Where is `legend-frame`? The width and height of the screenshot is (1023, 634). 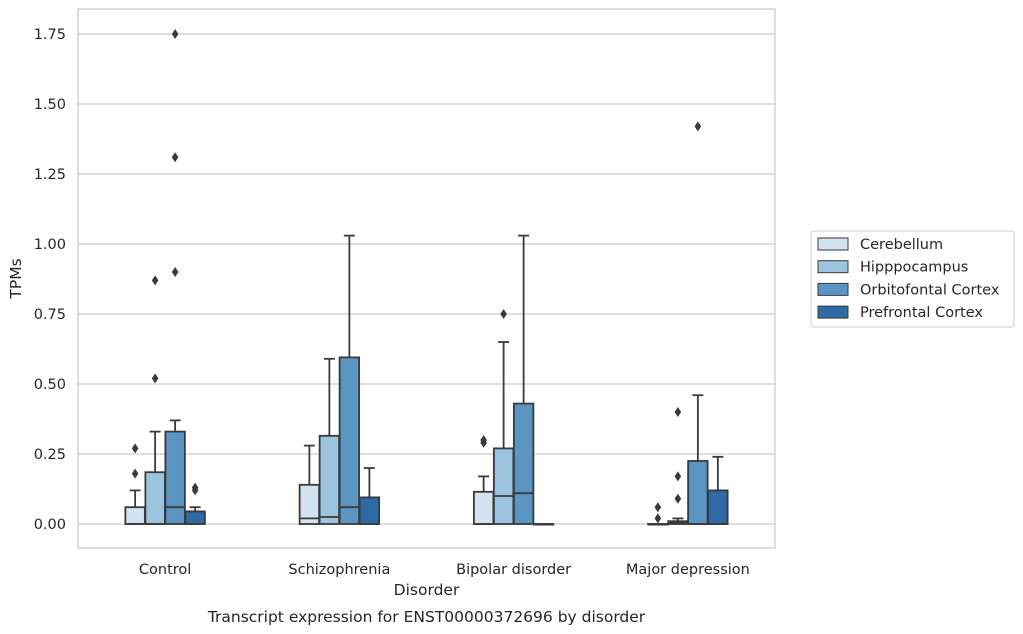 legend-frame is located at coordinates (912, 279).